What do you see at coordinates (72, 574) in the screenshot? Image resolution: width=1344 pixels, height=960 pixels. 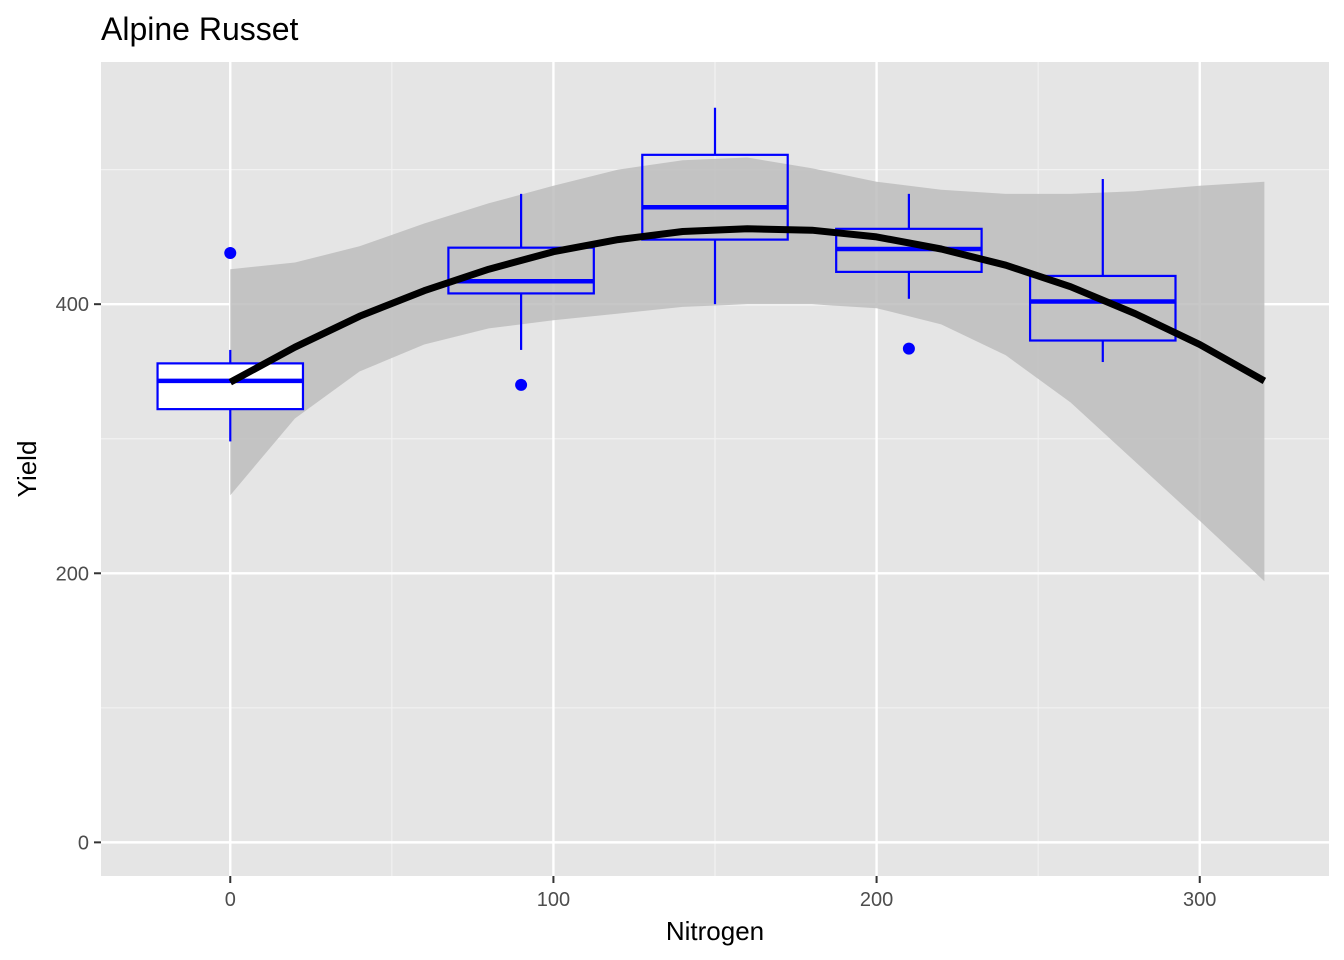 I see `y-tick-label: 200` at bounding box center [72, 574].